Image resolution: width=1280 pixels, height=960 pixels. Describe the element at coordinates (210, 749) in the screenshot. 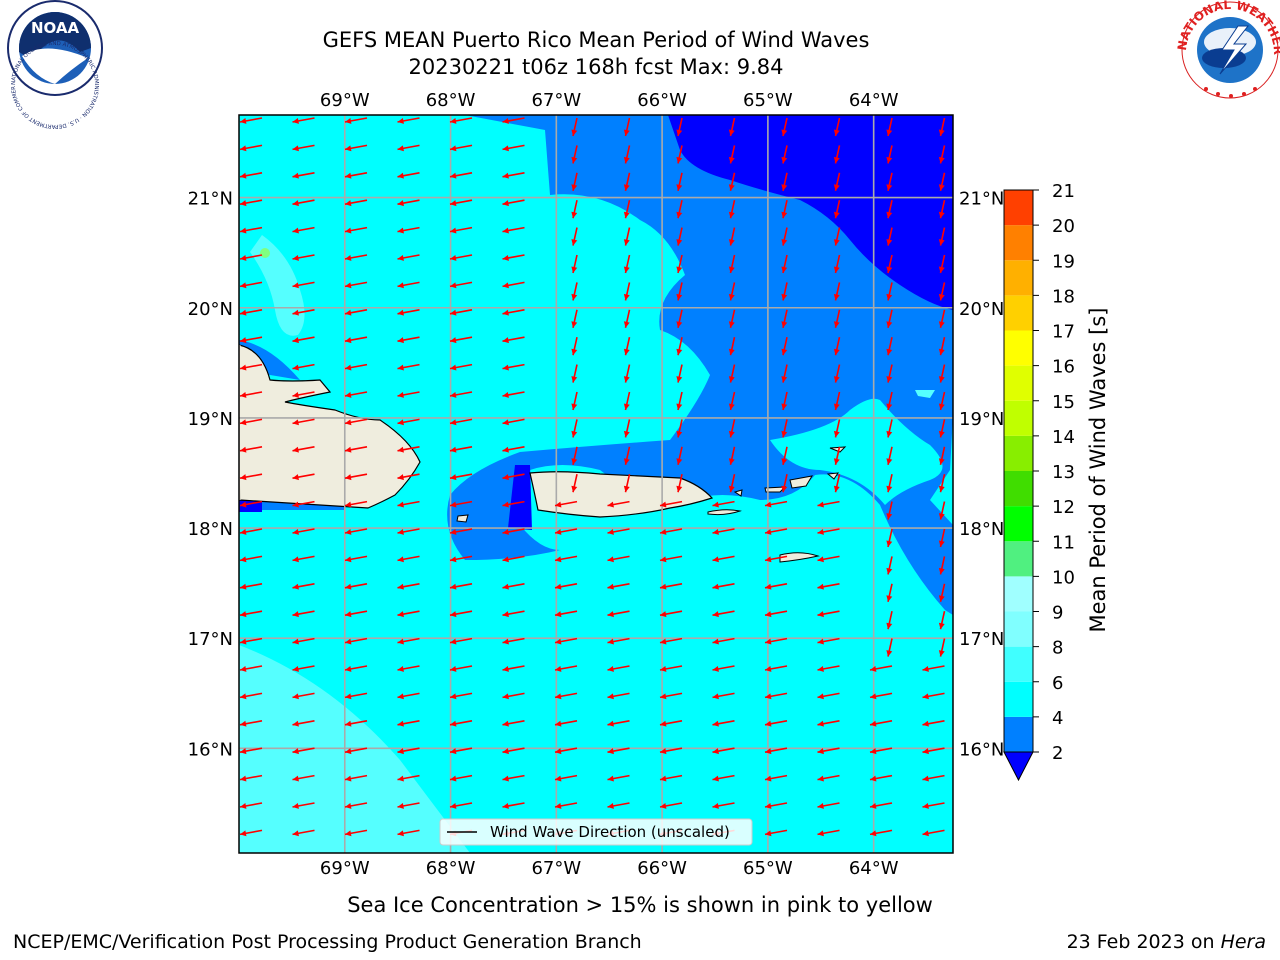

I see `lat-label-left: 16°N` at that location.